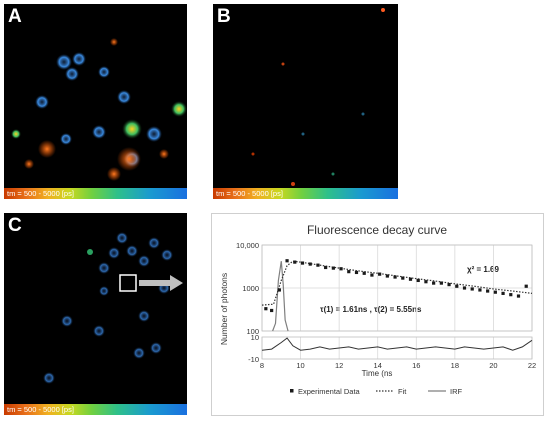  Describe the element at coordinates (416, 365) in the screenshot. I see `x-tick-label: 16` at that location.